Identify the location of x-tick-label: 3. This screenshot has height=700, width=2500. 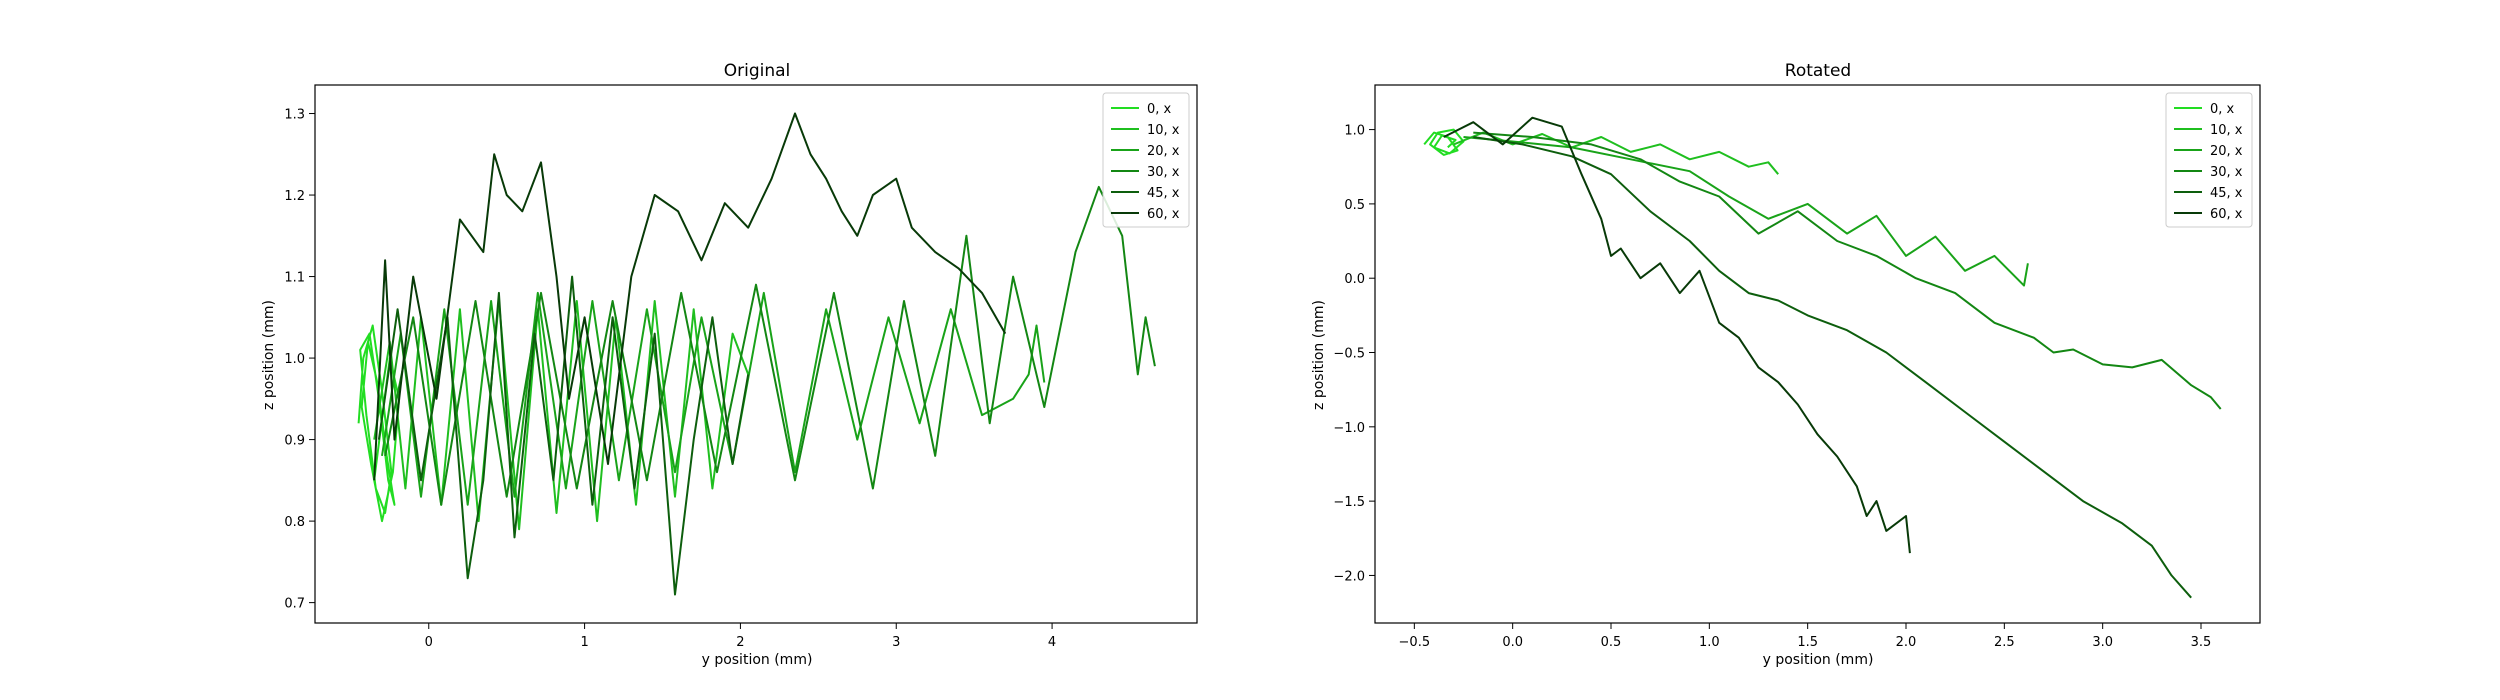
(896, 642).